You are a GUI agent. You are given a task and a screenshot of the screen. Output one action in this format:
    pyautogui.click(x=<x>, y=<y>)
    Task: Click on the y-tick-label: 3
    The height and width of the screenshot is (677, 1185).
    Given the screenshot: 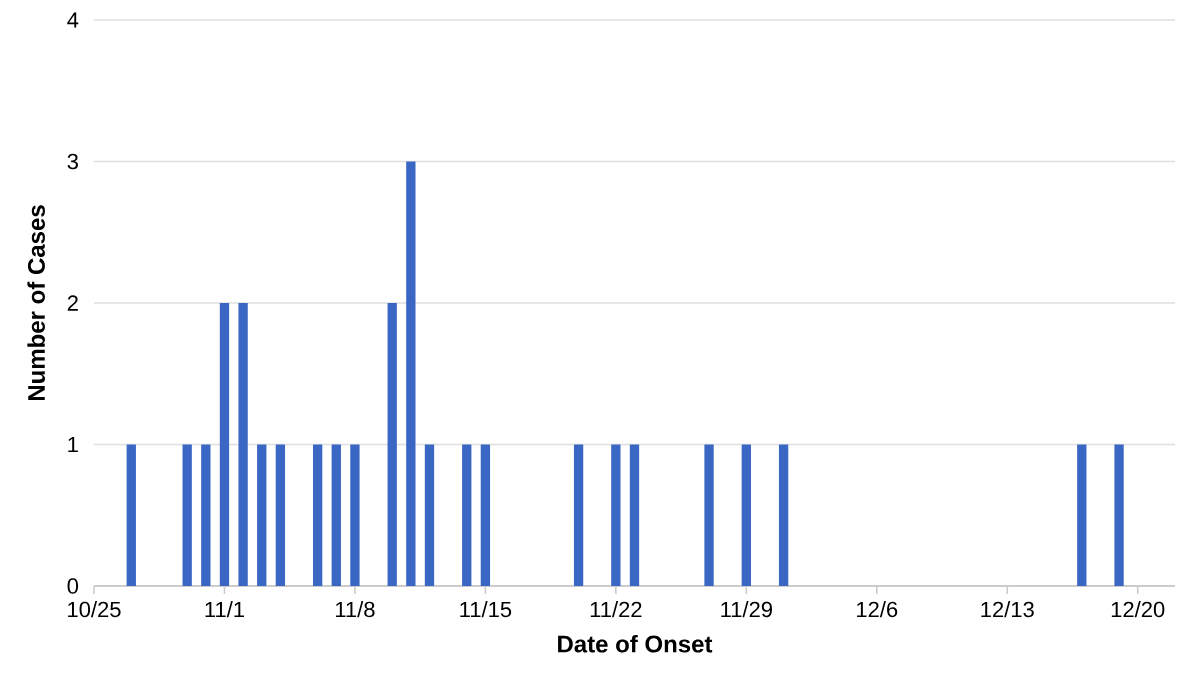 What is the action you would take?
    pyautogui.click(x=72, y=161)
    